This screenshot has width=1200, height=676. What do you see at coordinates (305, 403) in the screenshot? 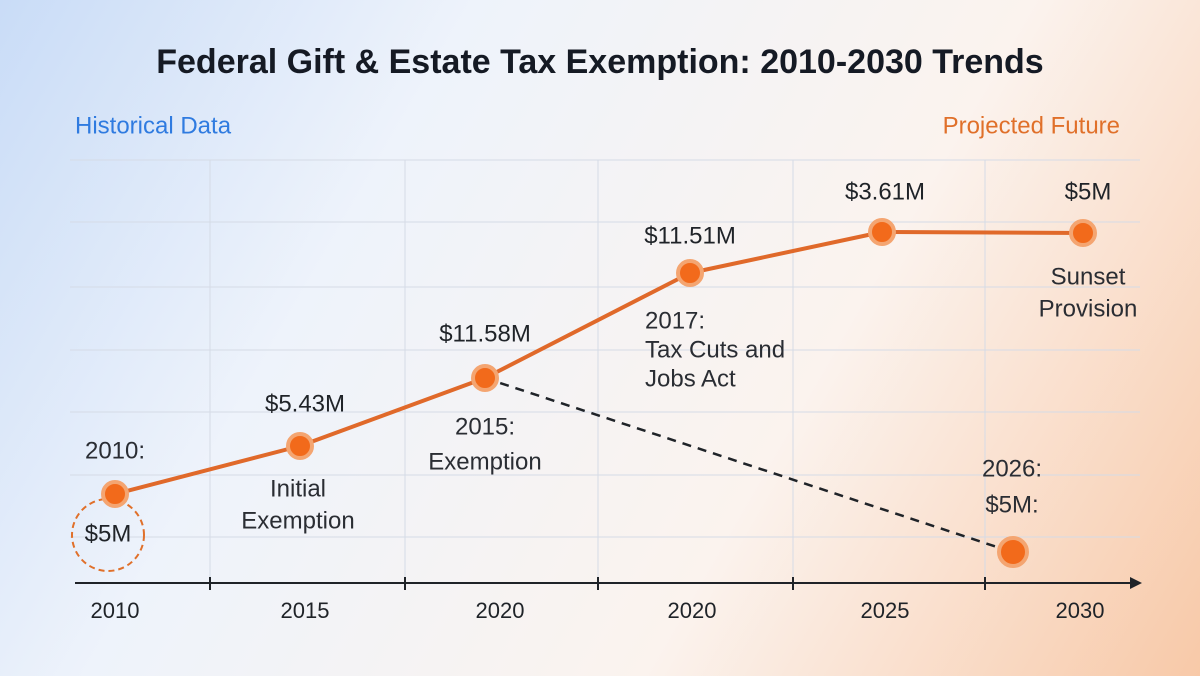
I see `value-label: $5.43M` at bounding box center [305, 403].